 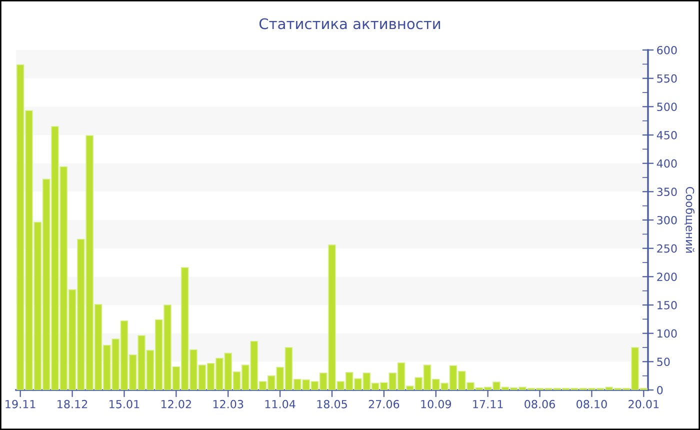 What do you see at coordinates (176, 404) in the screenshot?
I see `x-tick-label: 12.02` at bounding box center [176, 404].